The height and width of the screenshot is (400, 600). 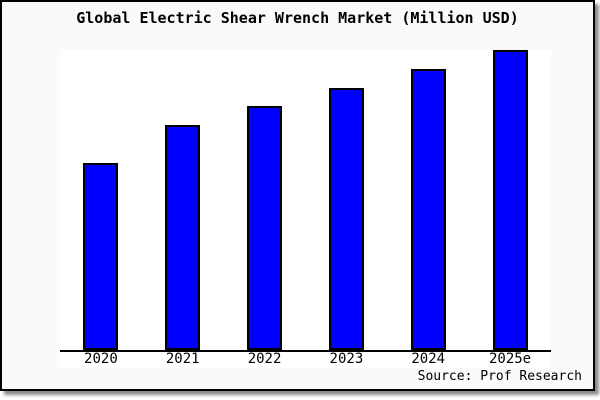 What do you see at coordinates (183, 237) in the screenshot?
I see `bar-2021` at bounding box center [183, 237].